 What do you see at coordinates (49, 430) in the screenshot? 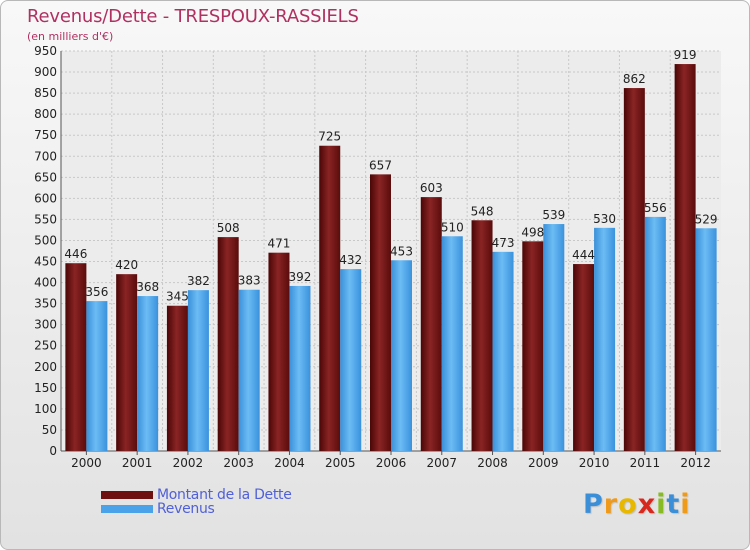
I see `y-tick-label: 50` at bounding box center [49, 430].